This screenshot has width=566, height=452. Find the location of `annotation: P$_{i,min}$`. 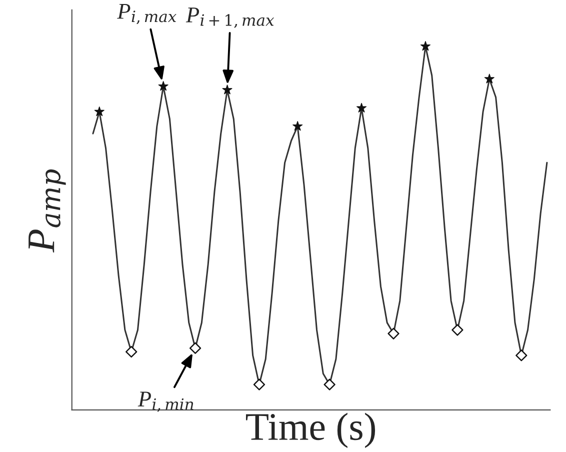

annotation: P$_{i,min}$ is located at coordinates (166, 402).